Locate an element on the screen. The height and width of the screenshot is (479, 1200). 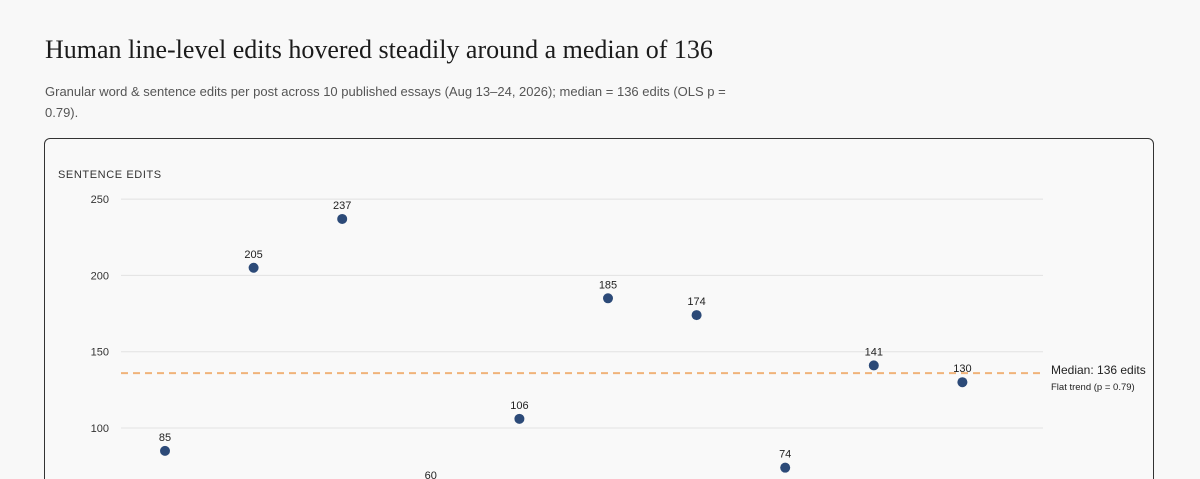
data-label: 237 is located at coordinates (342, 206).